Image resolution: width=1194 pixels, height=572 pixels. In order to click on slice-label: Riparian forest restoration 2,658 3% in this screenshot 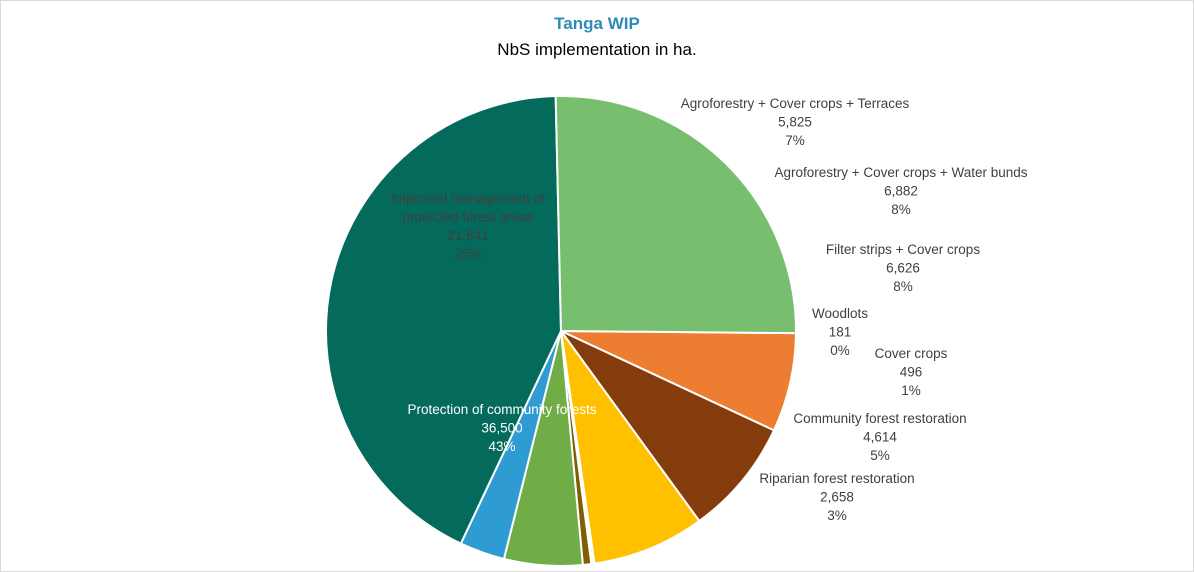, I will do `click(836, 497)`.